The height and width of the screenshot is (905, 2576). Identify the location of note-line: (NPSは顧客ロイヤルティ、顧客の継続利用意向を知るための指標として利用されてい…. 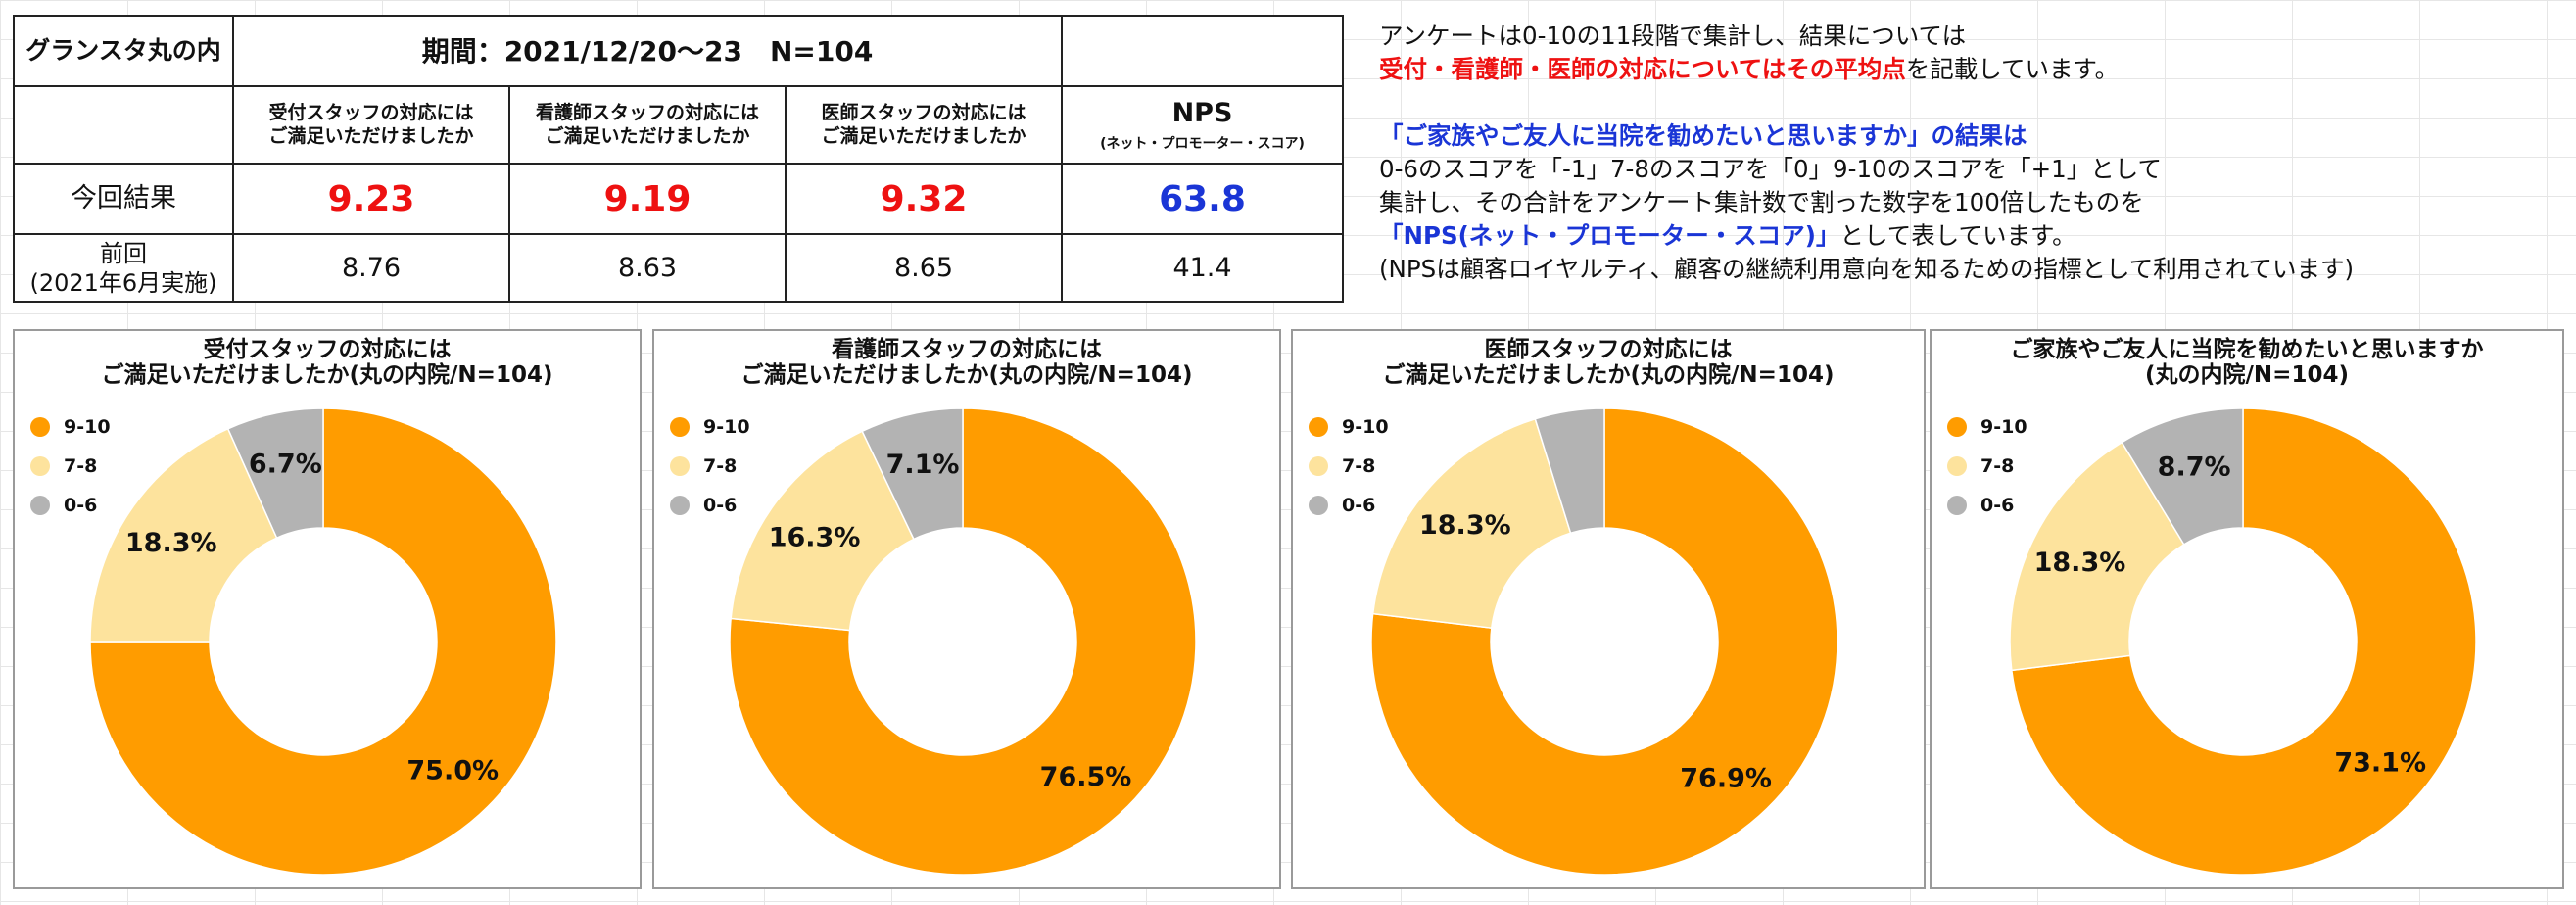
(1867, 269).